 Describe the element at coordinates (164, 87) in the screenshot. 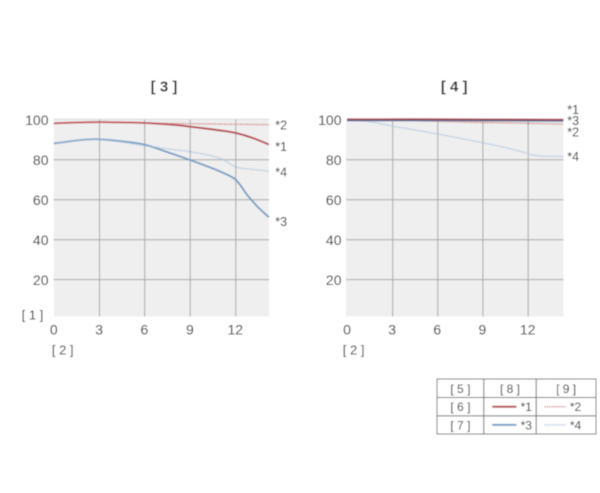

I see `svg-text: [ 3 ]` at that location.